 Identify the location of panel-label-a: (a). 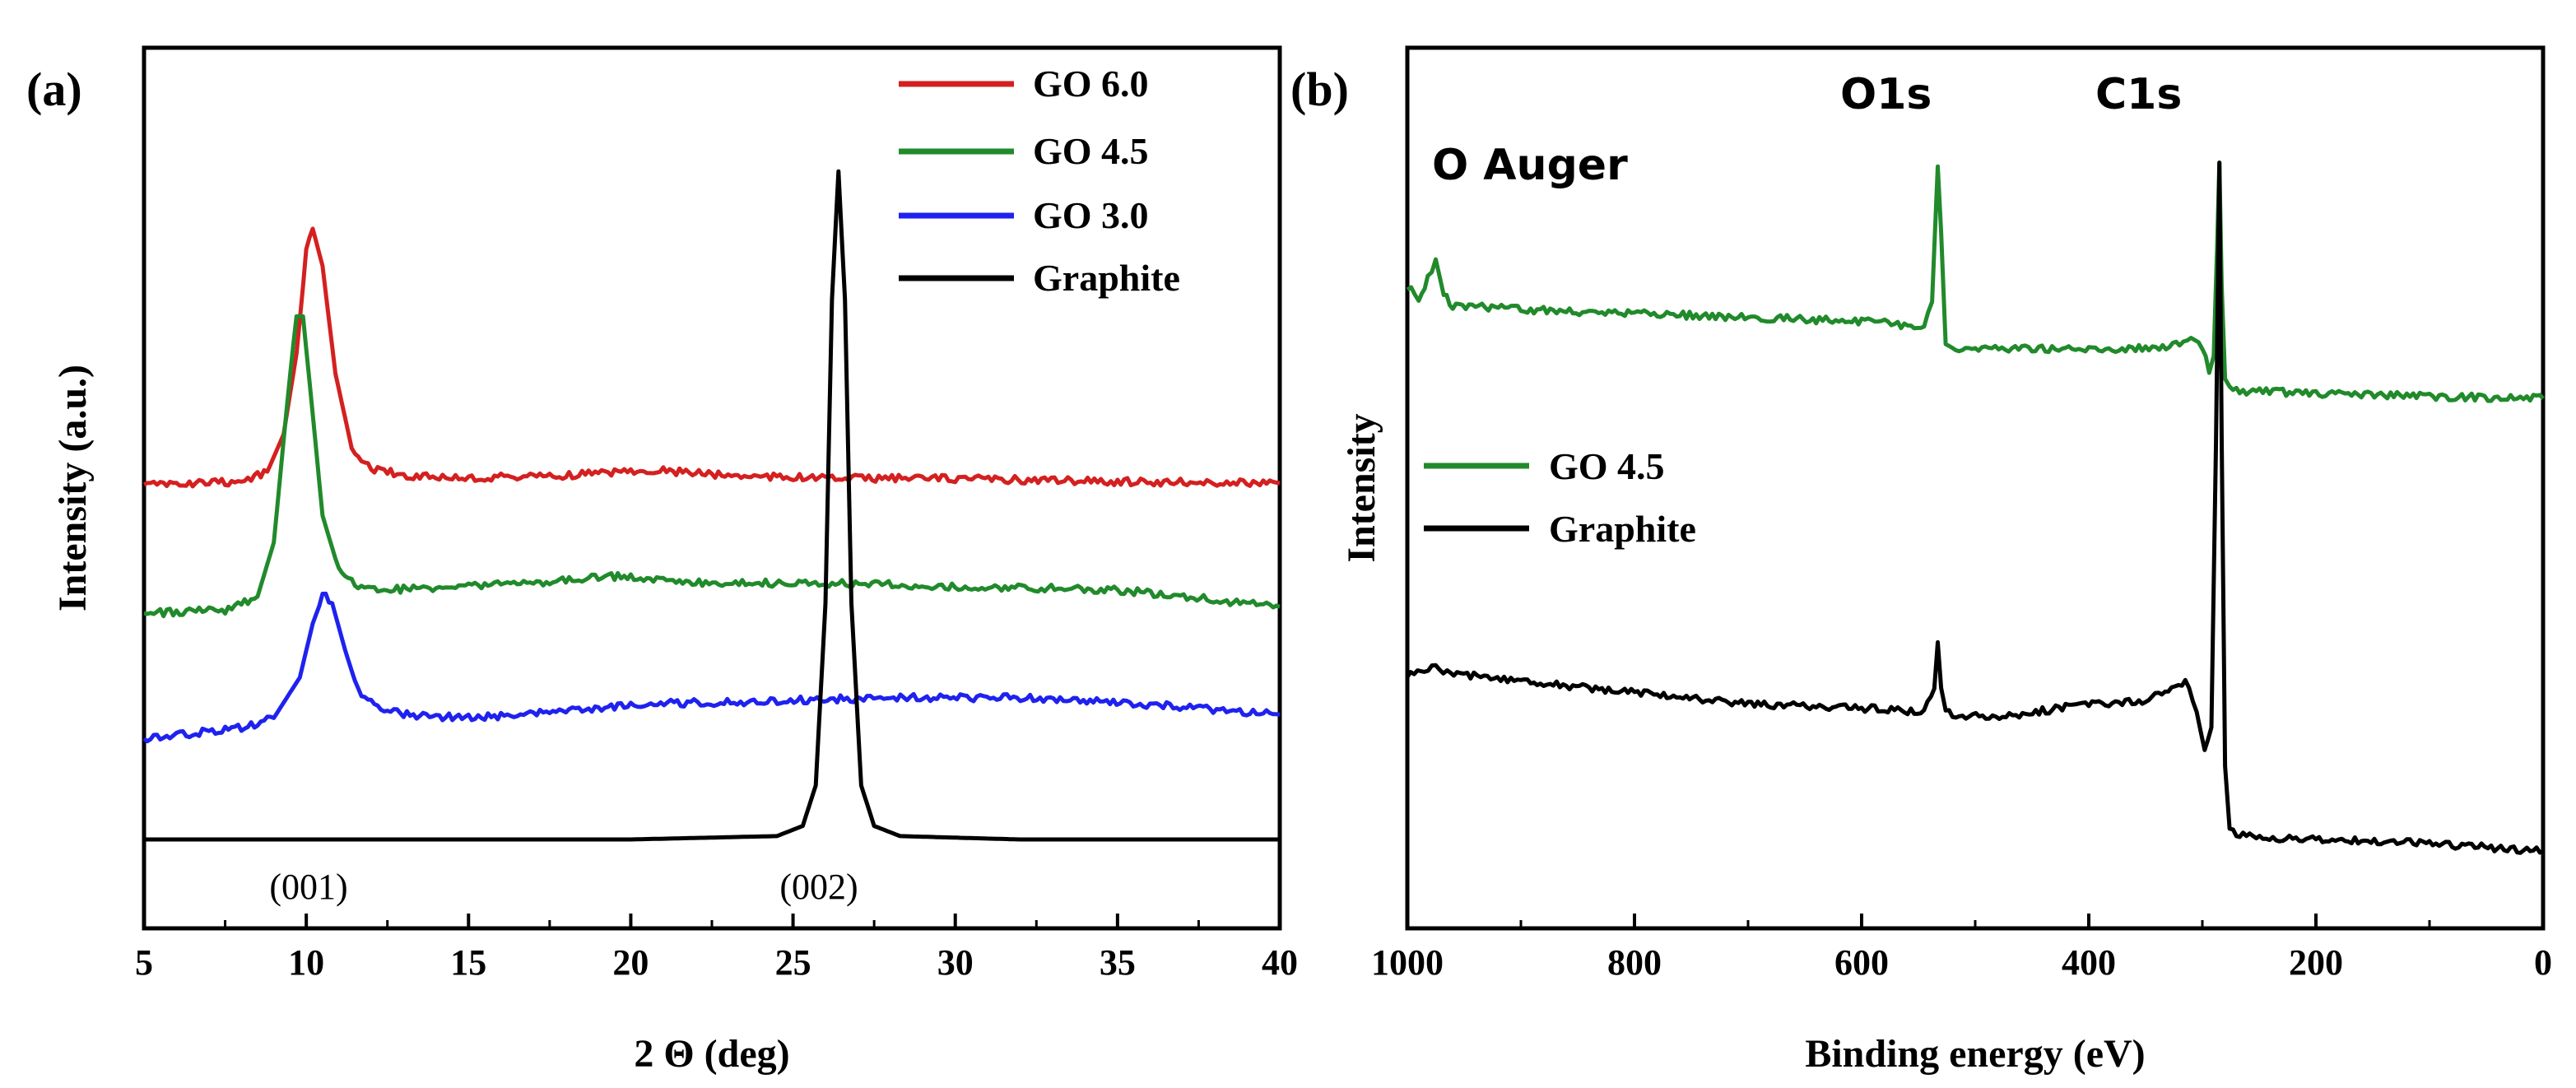
(54, 89).